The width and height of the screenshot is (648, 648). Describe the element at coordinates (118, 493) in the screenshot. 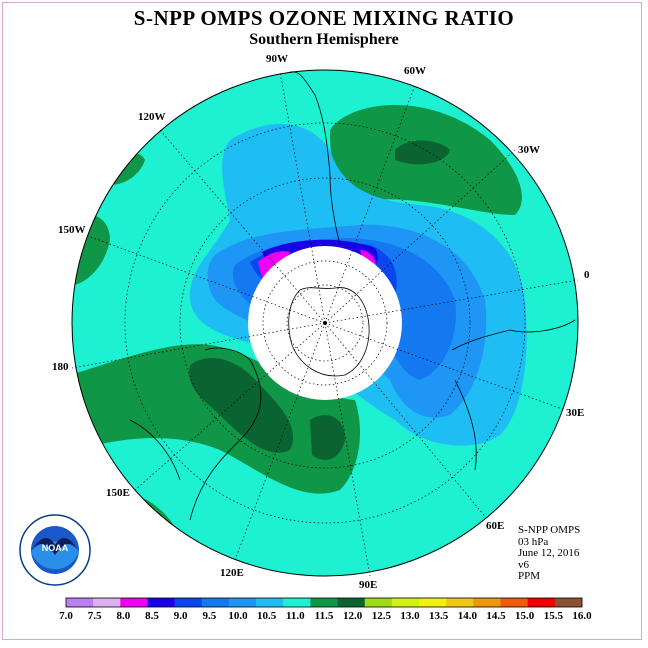

I see `lon-label-150e: 150E` at that location.